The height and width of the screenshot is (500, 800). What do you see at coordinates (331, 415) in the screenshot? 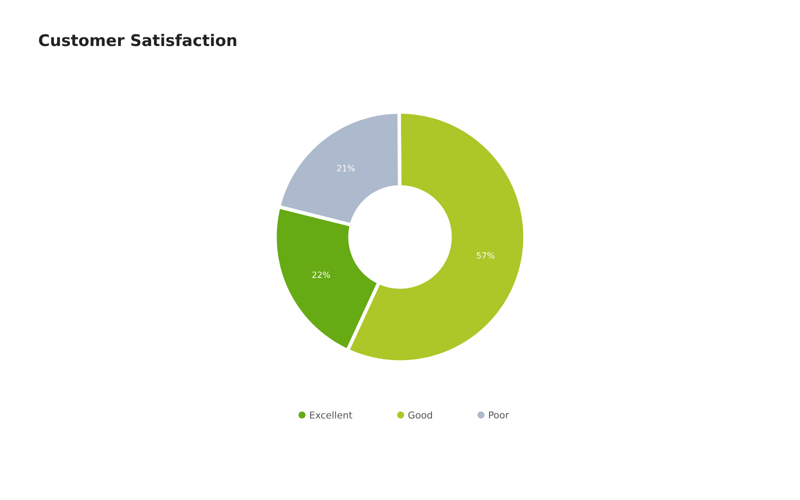
I see `legend-label: Excellent` at bounding box center [331, 415].